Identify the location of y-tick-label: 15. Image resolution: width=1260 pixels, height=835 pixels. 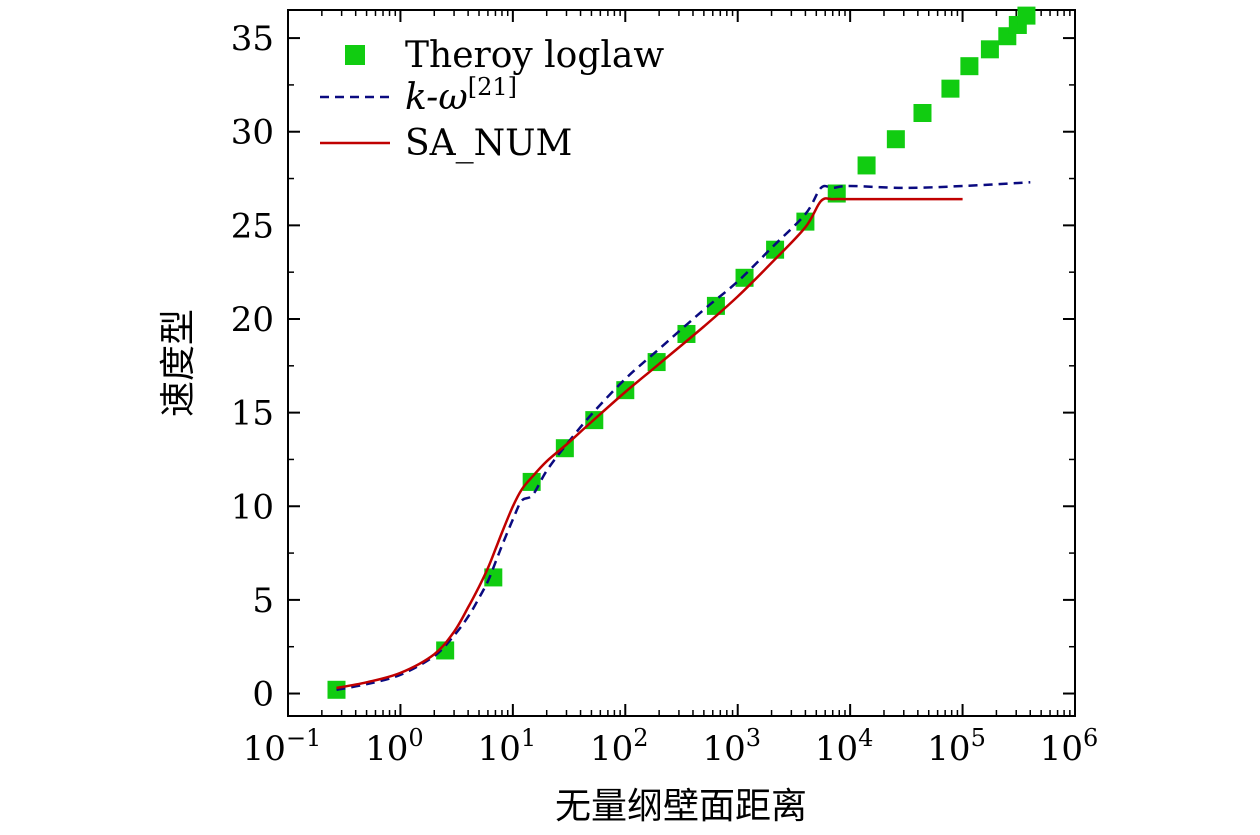
(252, 414).